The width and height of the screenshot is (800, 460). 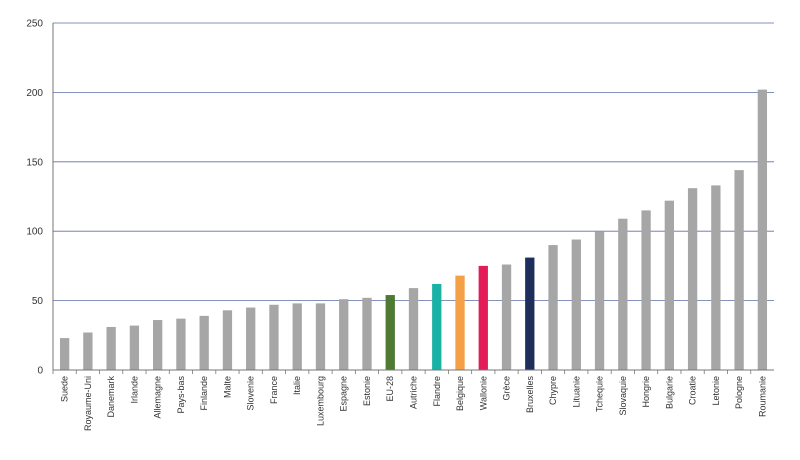 What do you see at coordinates (390, 389) in the screenshot?
I see `x-tick-label: EU-28` at bounding box center [390, 389].